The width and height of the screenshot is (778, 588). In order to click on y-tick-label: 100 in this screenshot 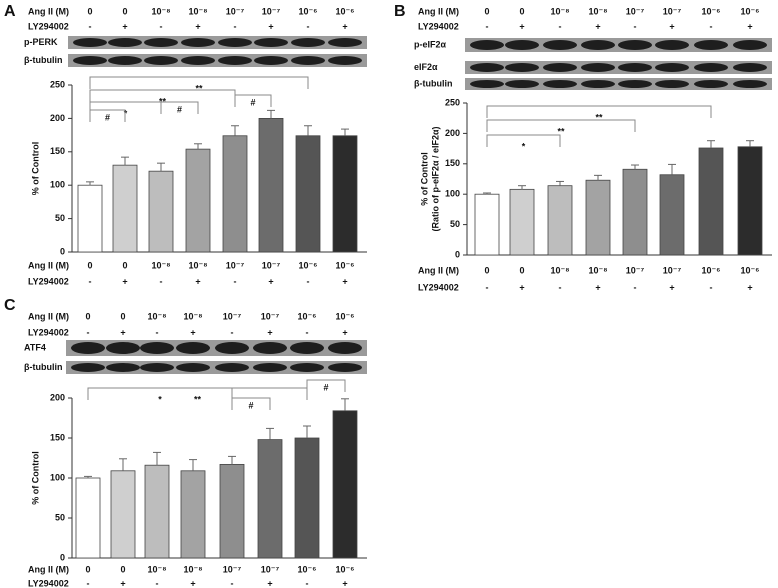, I will do `click(452, 194)`.